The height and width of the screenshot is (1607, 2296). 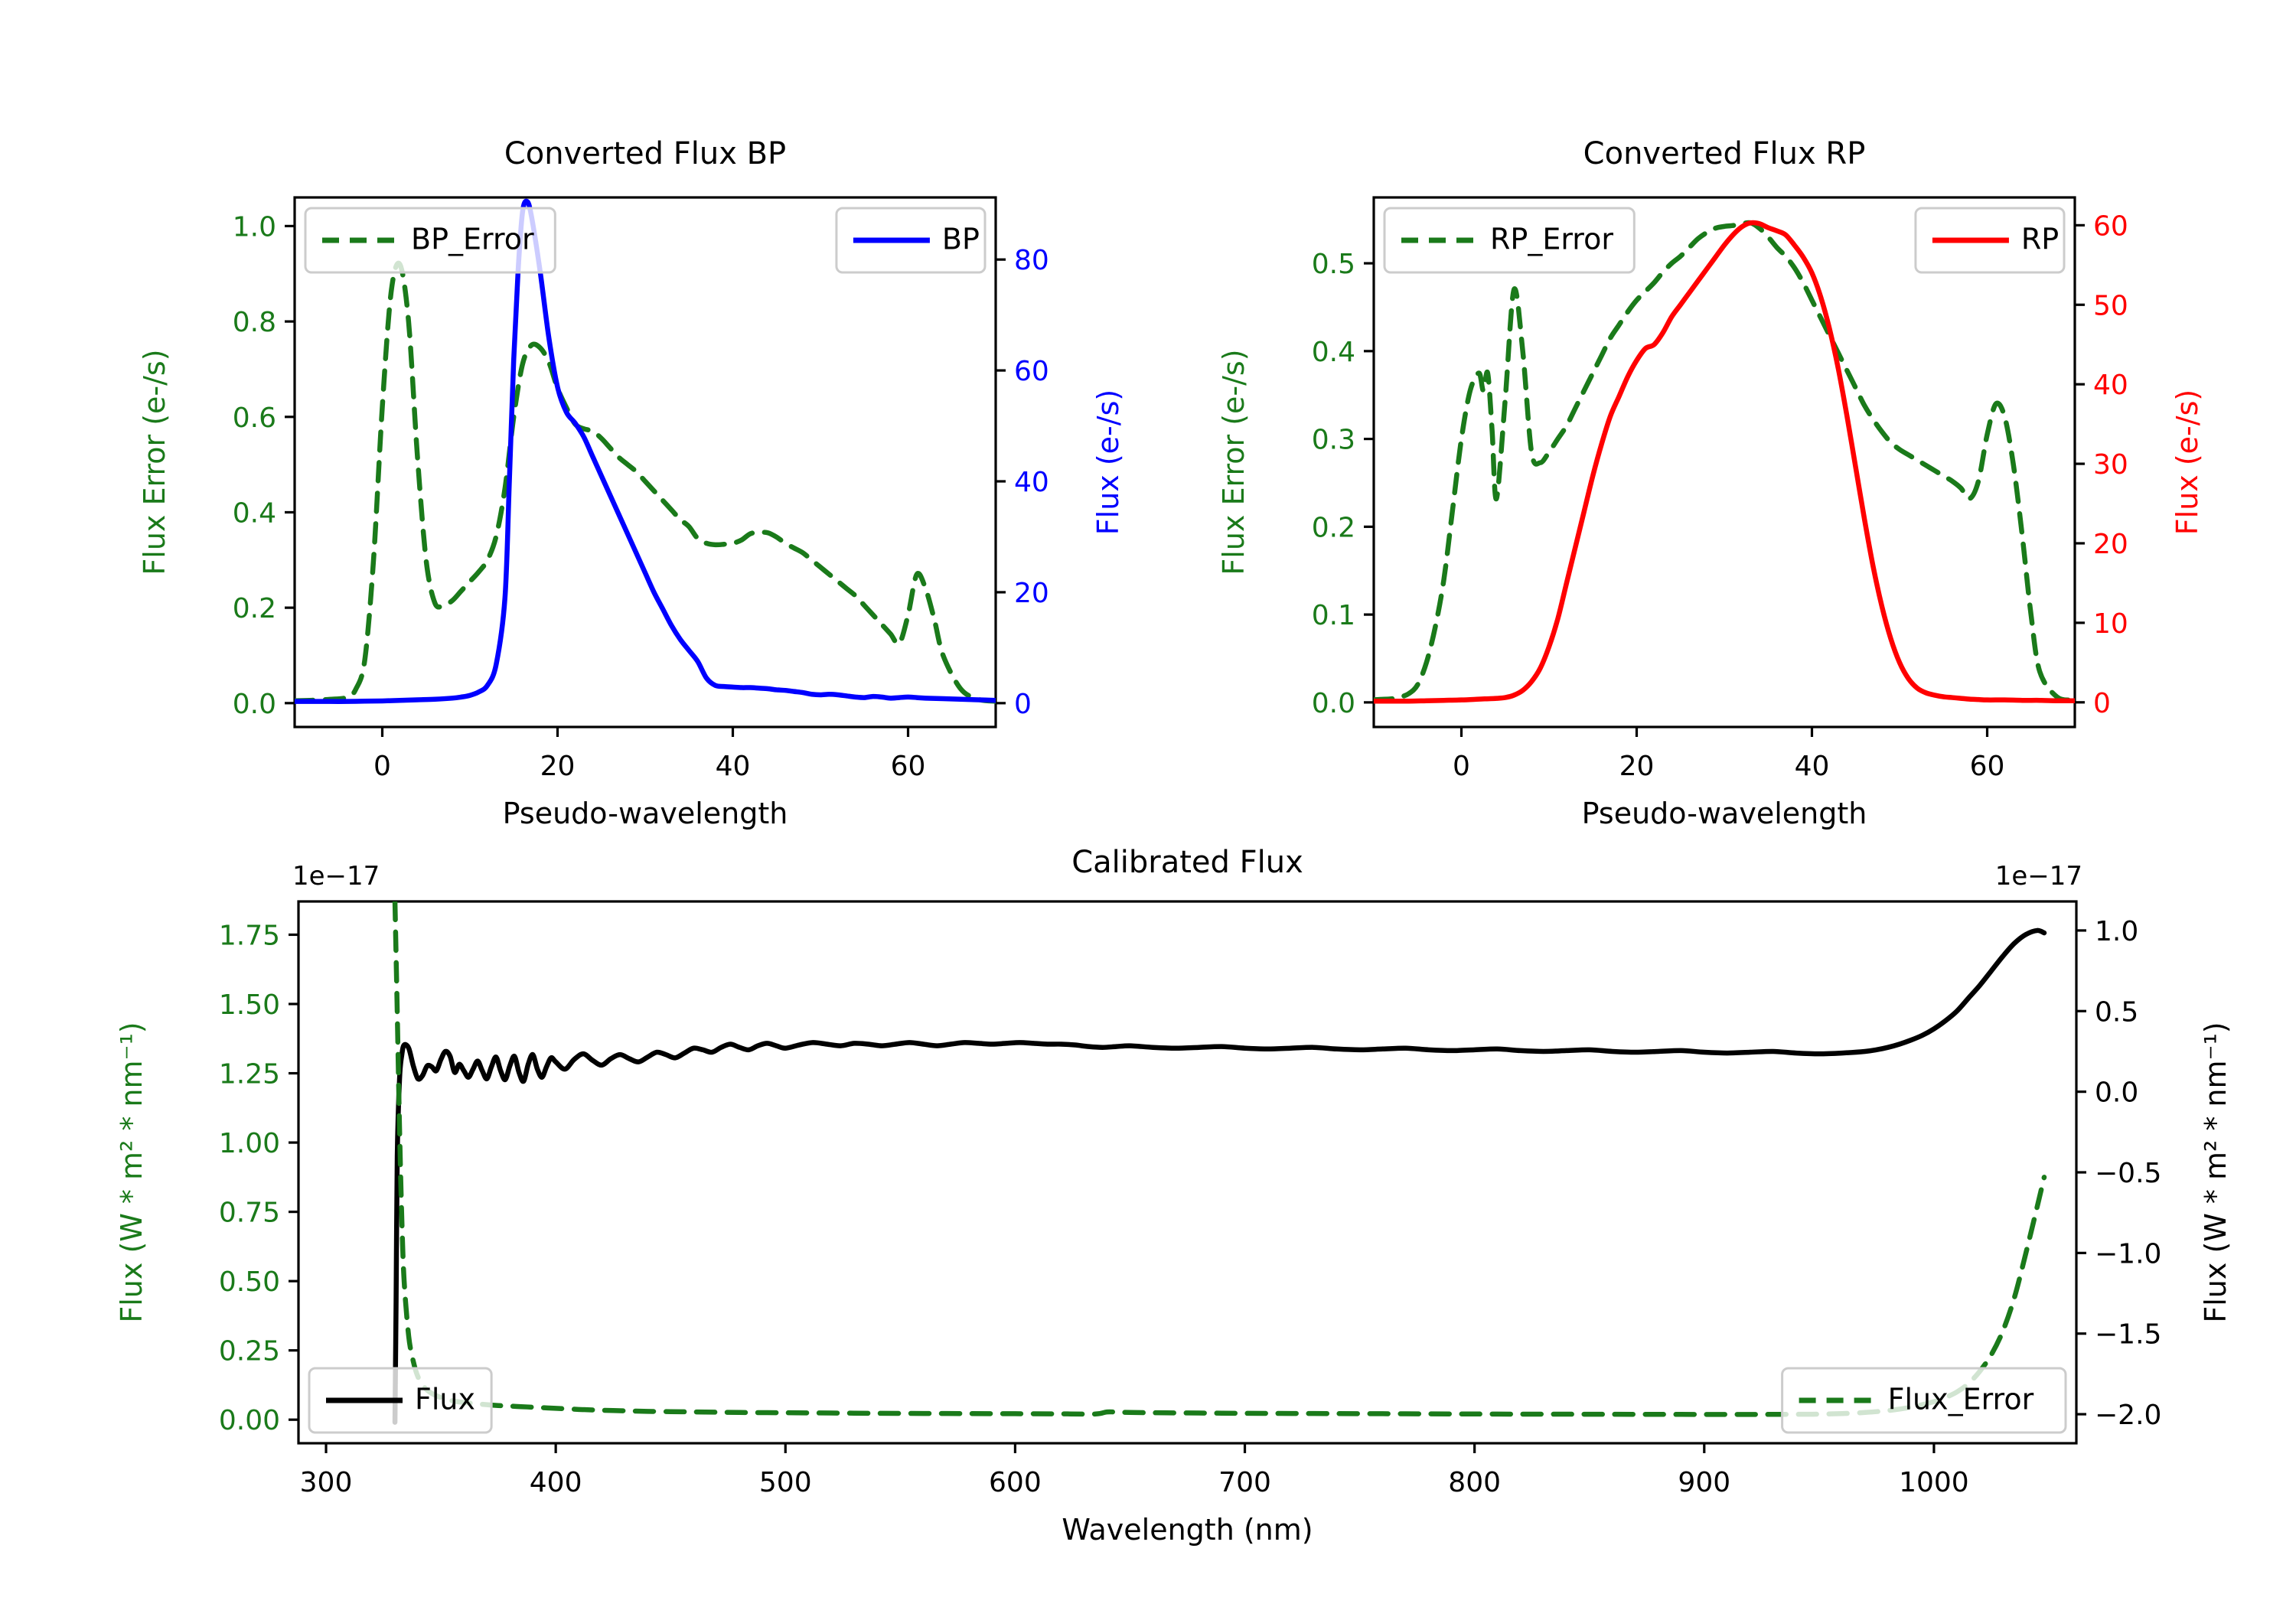 I want to click on x-tick-label: 1000, so click(x=1934, y=1482).